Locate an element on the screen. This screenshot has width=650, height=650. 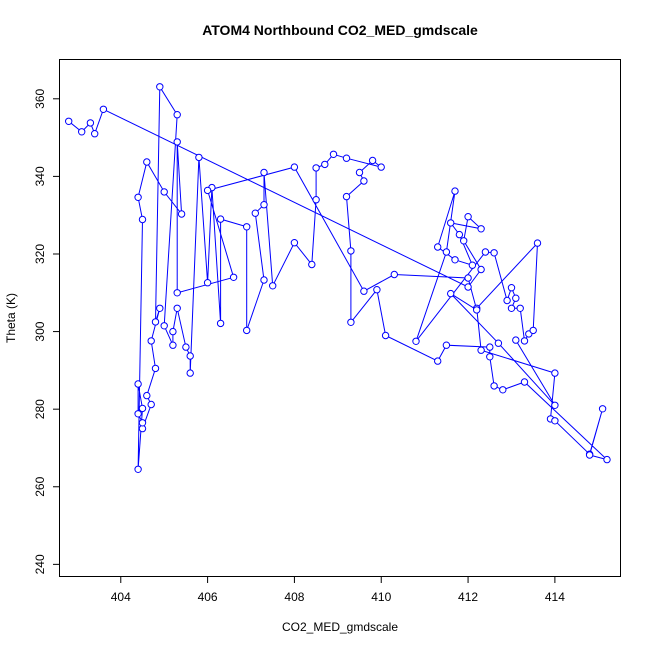
y-tick-label: 260 is located at coordinates (40, 486).